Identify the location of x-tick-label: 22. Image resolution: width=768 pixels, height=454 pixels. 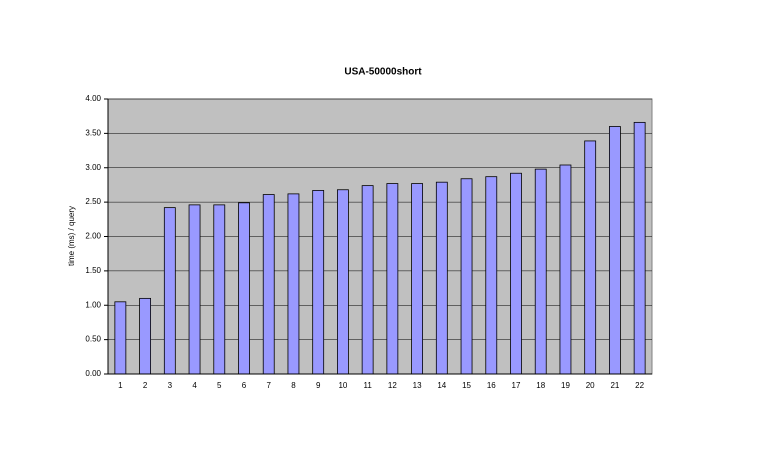
(639, 385).